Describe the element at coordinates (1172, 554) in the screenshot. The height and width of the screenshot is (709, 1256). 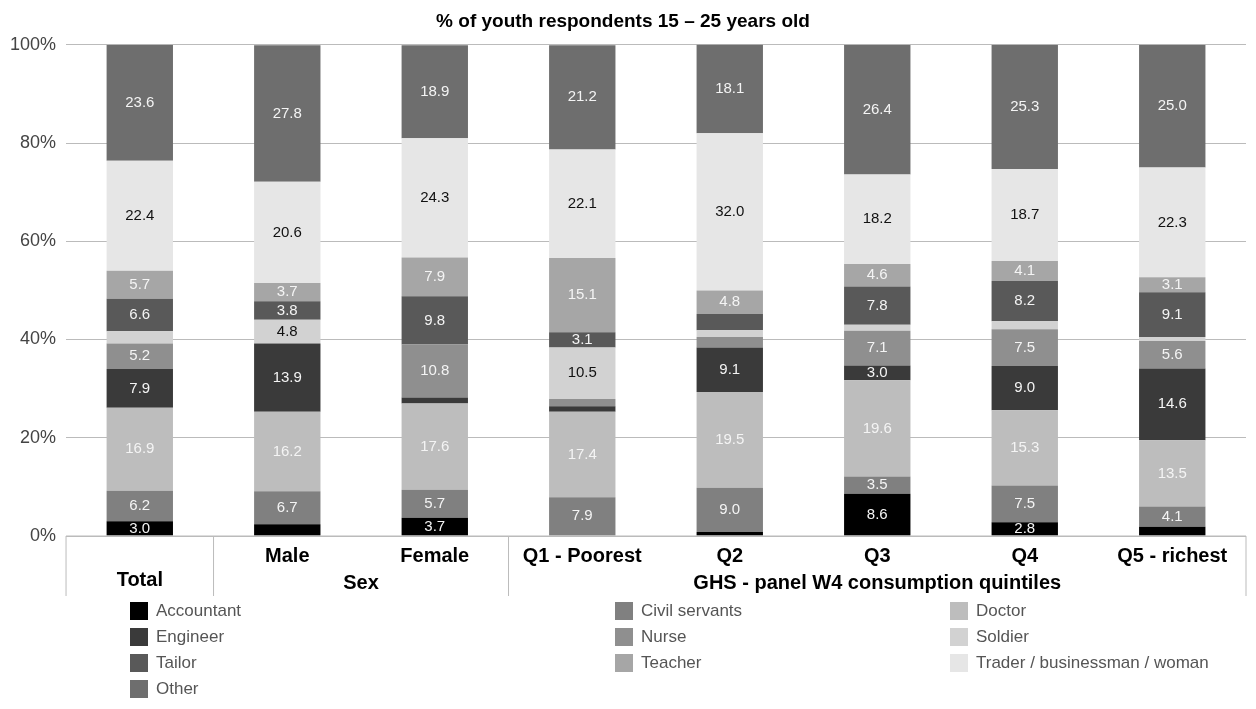
I see `x-tick-label: Q5 - richest` at that location.